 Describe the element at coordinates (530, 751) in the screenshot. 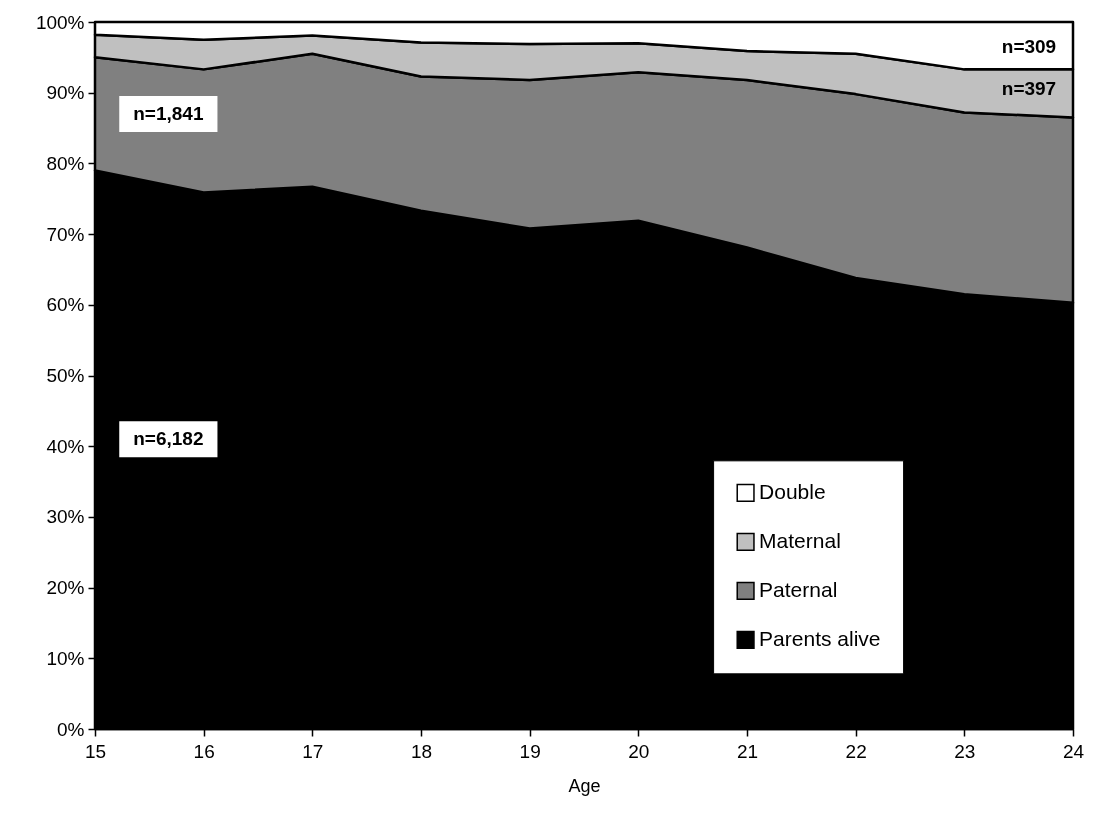

I see `x-tick-label: 19` at that location.